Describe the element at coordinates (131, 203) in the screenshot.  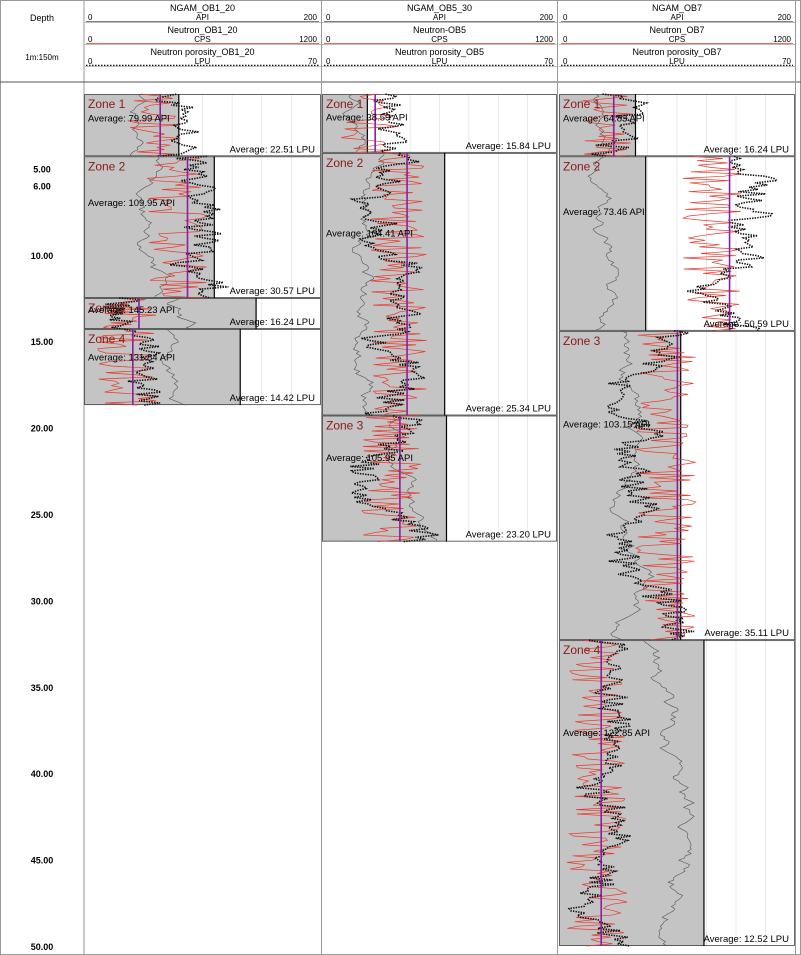
I see `zone-average-api: Average: 109.95 API` at that location.